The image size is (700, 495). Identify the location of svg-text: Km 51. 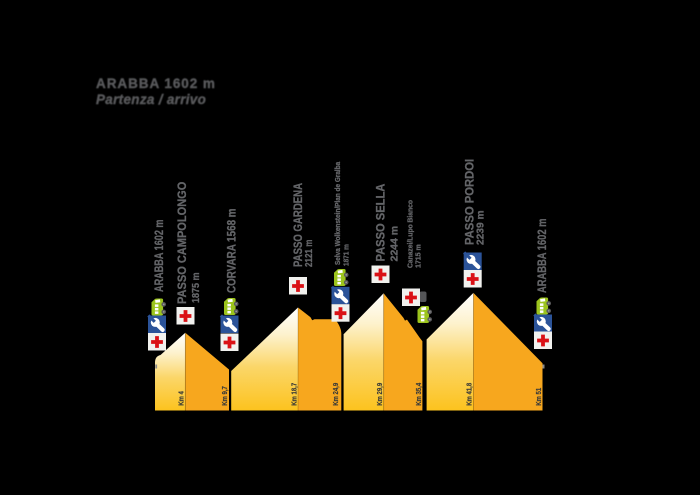
(539, 397).